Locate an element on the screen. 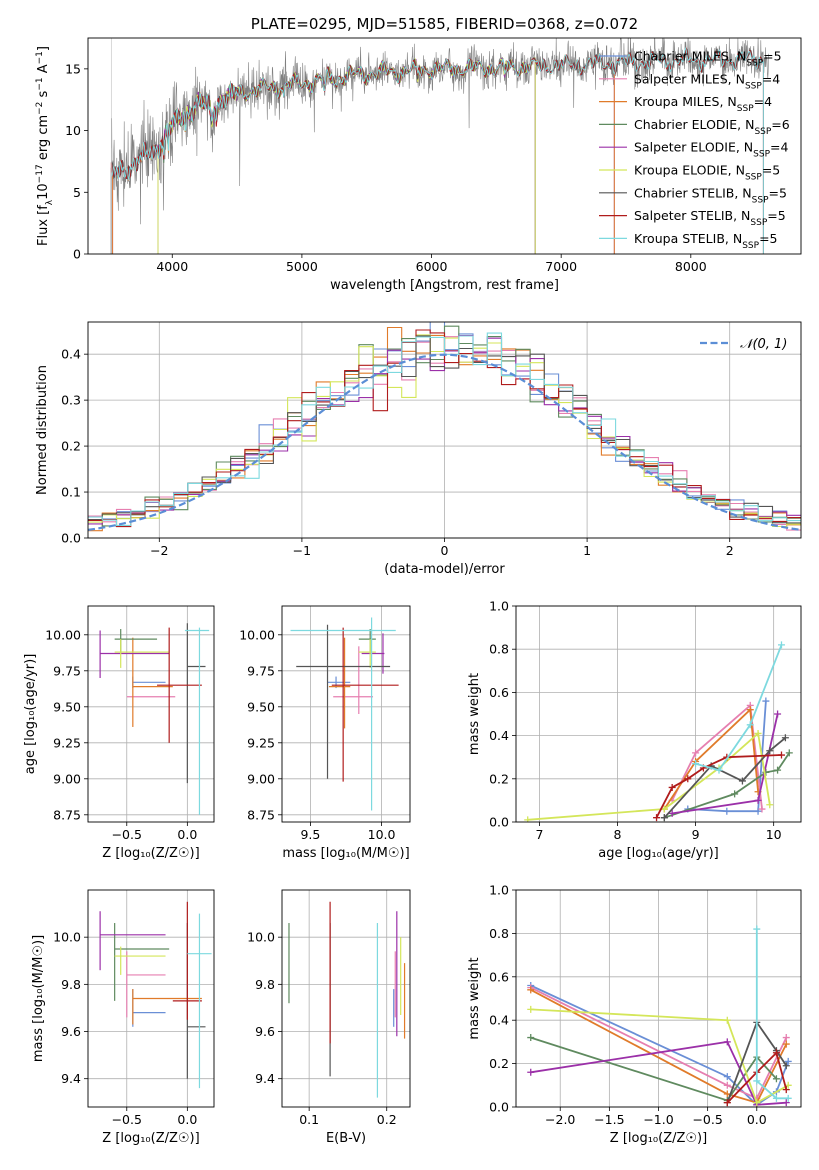  x-tick-label: 6000 is located at coordinates (432, 266).